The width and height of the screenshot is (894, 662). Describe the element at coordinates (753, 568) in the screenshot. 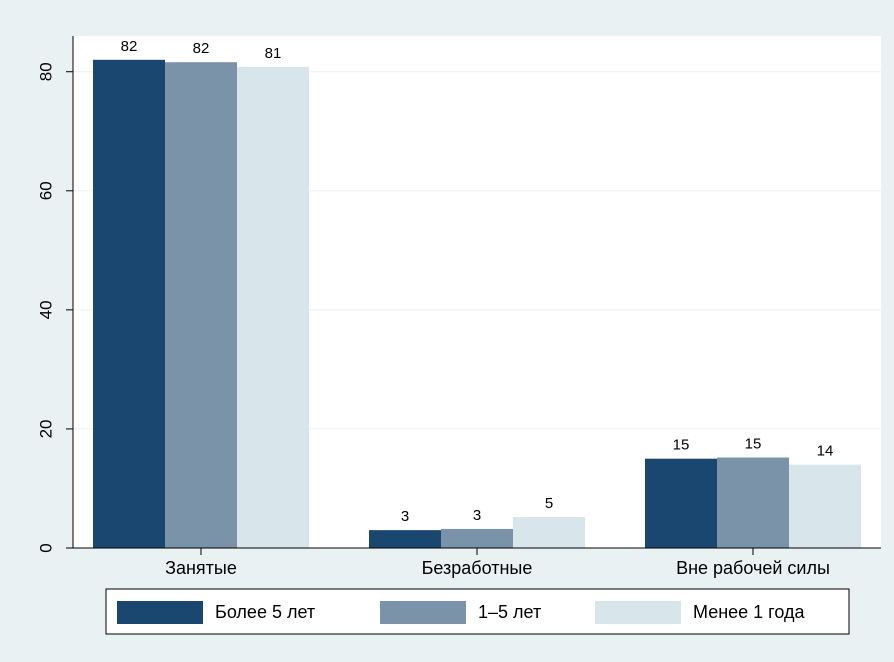

I see `x-tick-label: Вне рабочей силы` at that location.